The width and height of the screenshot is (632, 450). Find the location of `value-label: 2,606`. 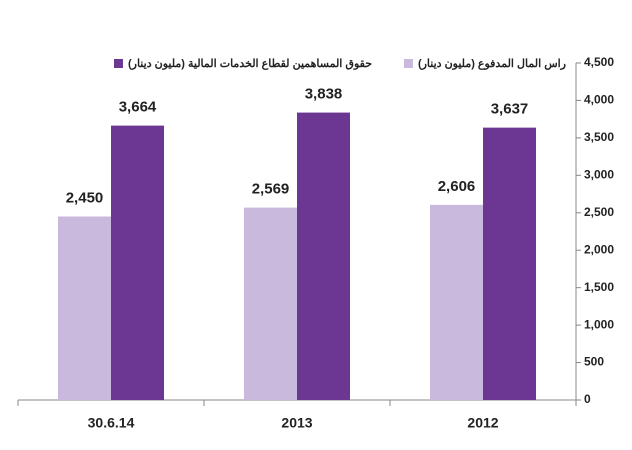

value-label: 2,606 is located at coordinates (457, 186).